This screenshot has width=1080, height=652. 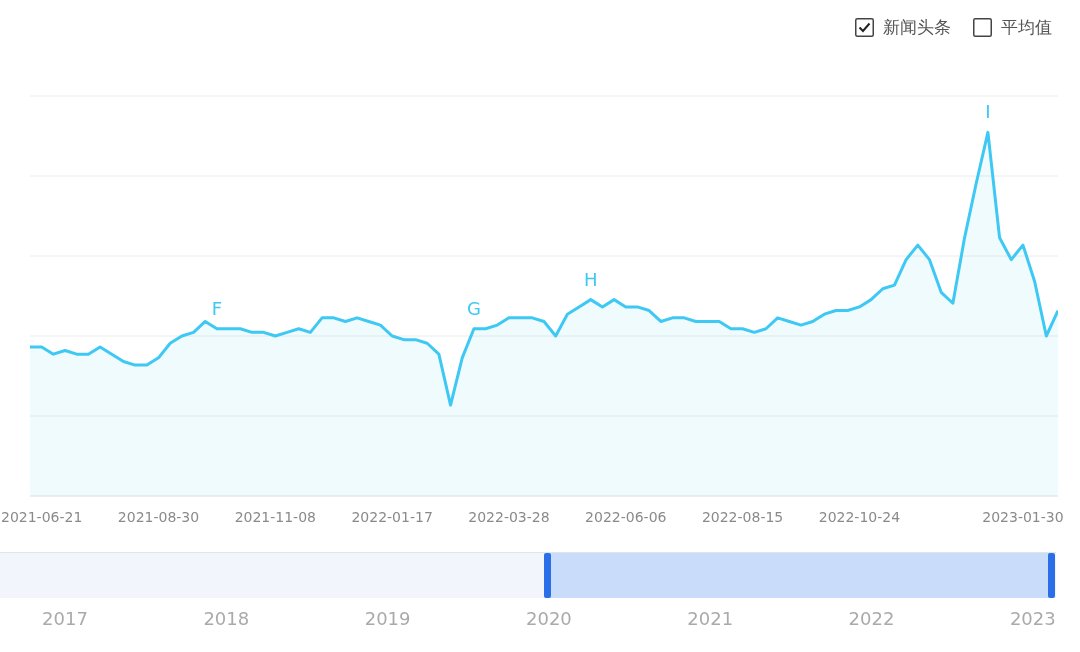 I want to click on x-tick-label: 2021-06-21, so click(x=41, y=516).